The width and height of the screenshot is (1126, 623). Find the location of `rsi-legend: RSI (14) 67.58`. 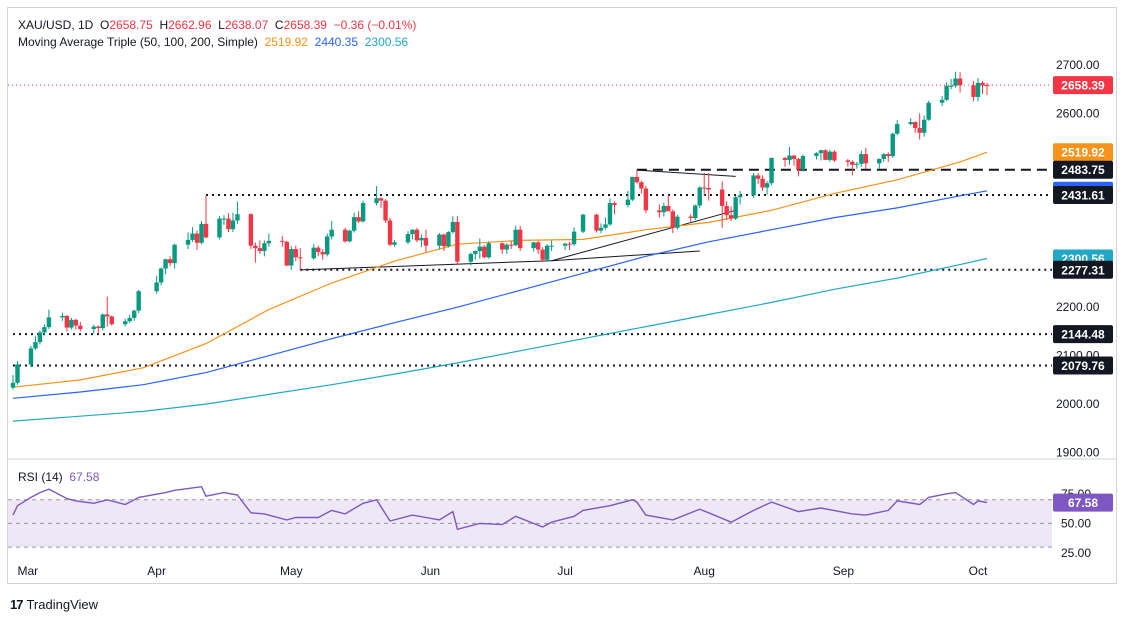

rsi-legend: RSI (14) 67.58 is located at coordinates (58, 477).